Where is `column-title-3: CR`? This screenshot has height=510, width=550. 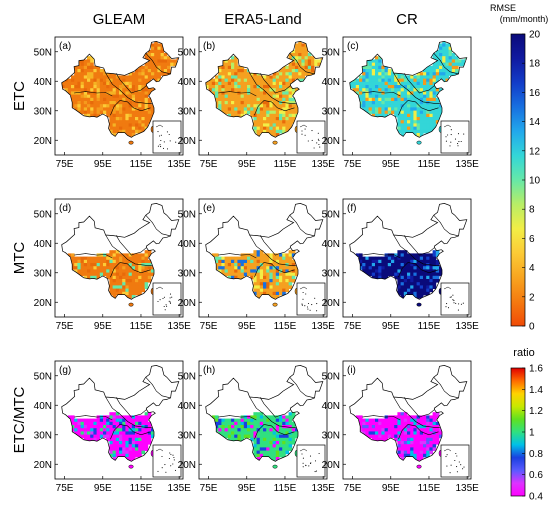
column-title-3: CR is located at coordinates (407, 19).